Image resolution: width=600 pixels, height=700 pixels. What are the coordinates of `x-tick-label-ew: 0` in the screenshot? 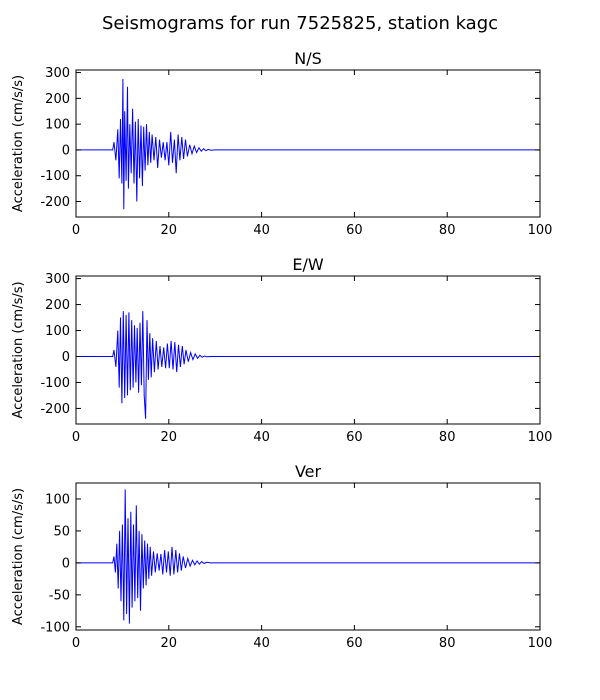 It's located at (76, 437).